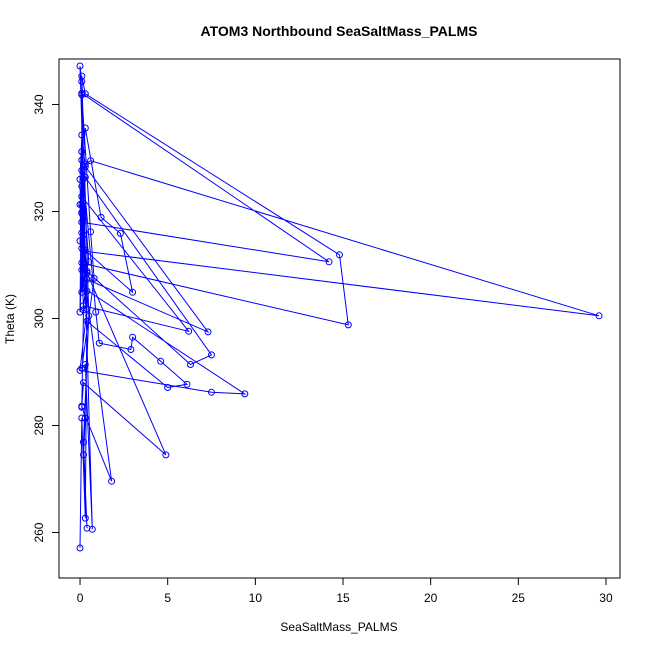 Image resolution: width=650 pixels, height=650 pixels. Describe the element at coordinates (519, 598) in the screenshot. I see `x-tick-label: 25` at that location.